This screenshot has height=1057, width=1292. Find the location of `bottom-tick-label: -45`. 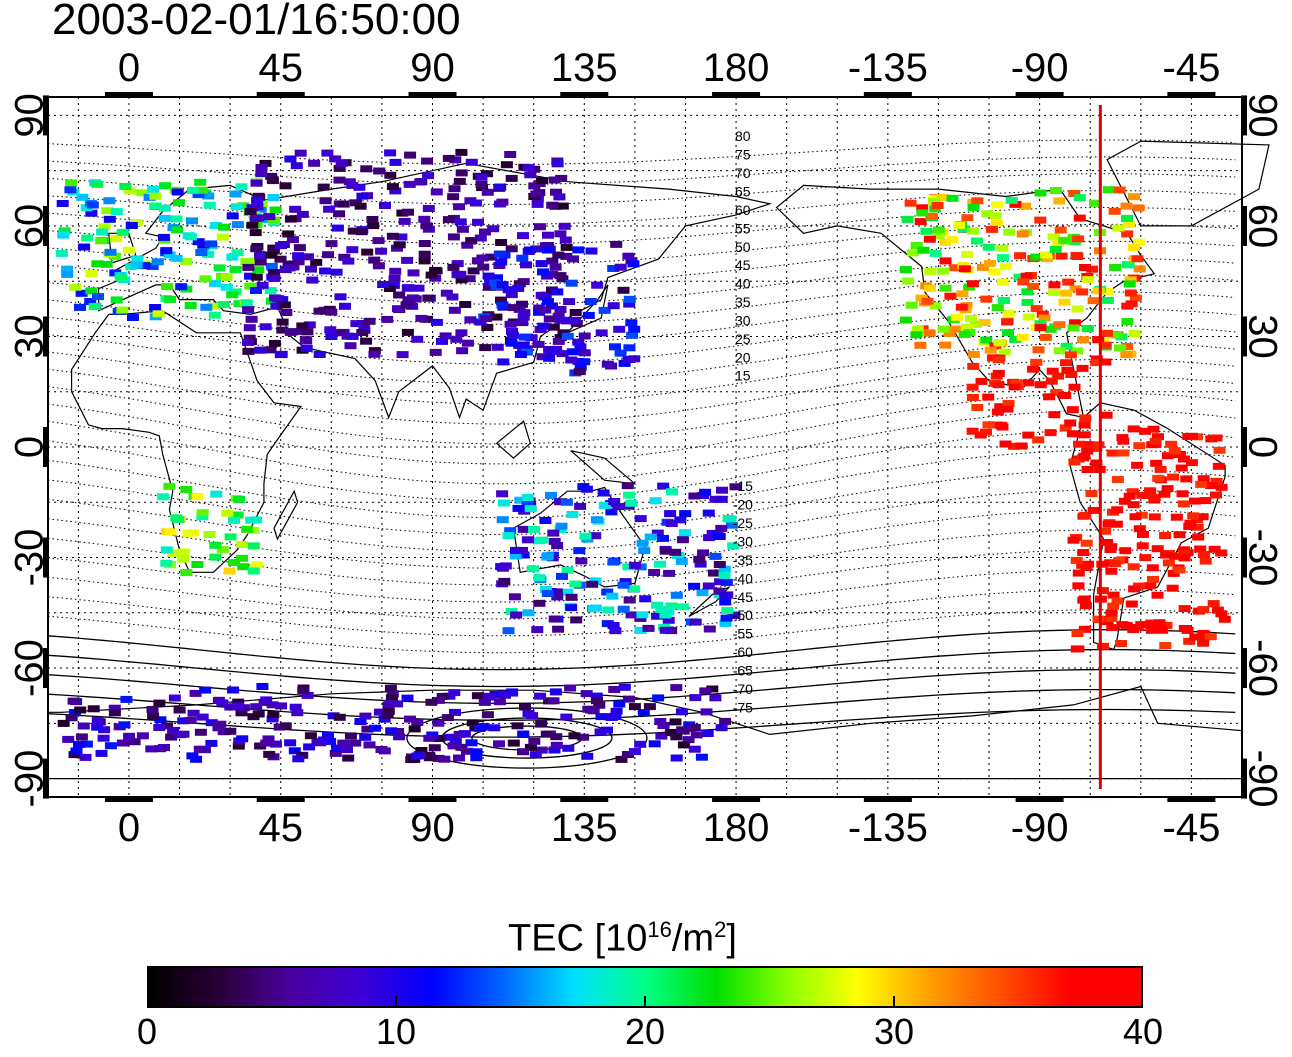

bottom-tick-label: -45 is located at coordinates (1192, 828).